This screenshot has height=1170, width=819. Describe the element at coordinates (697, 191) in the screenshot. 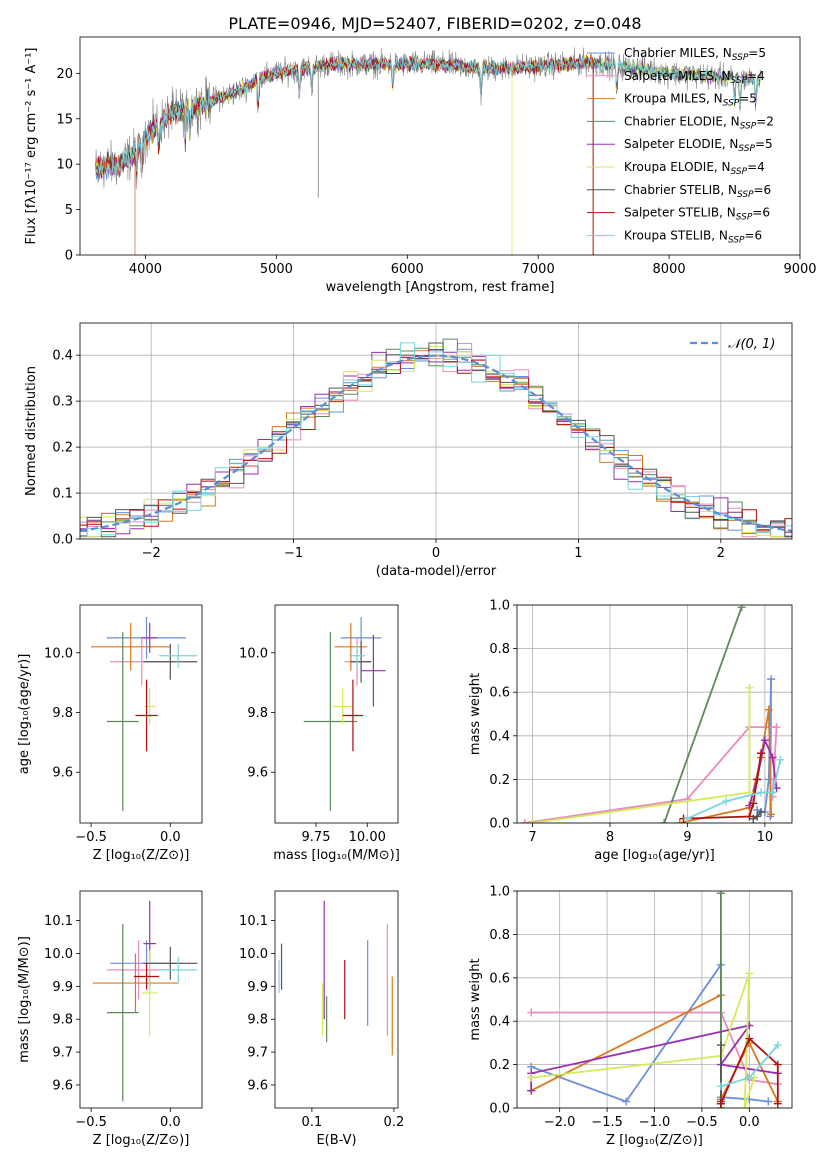

I see `legend-entry-chabrier-stelib: Chabrier STELIB, NSSP=6` at that location.